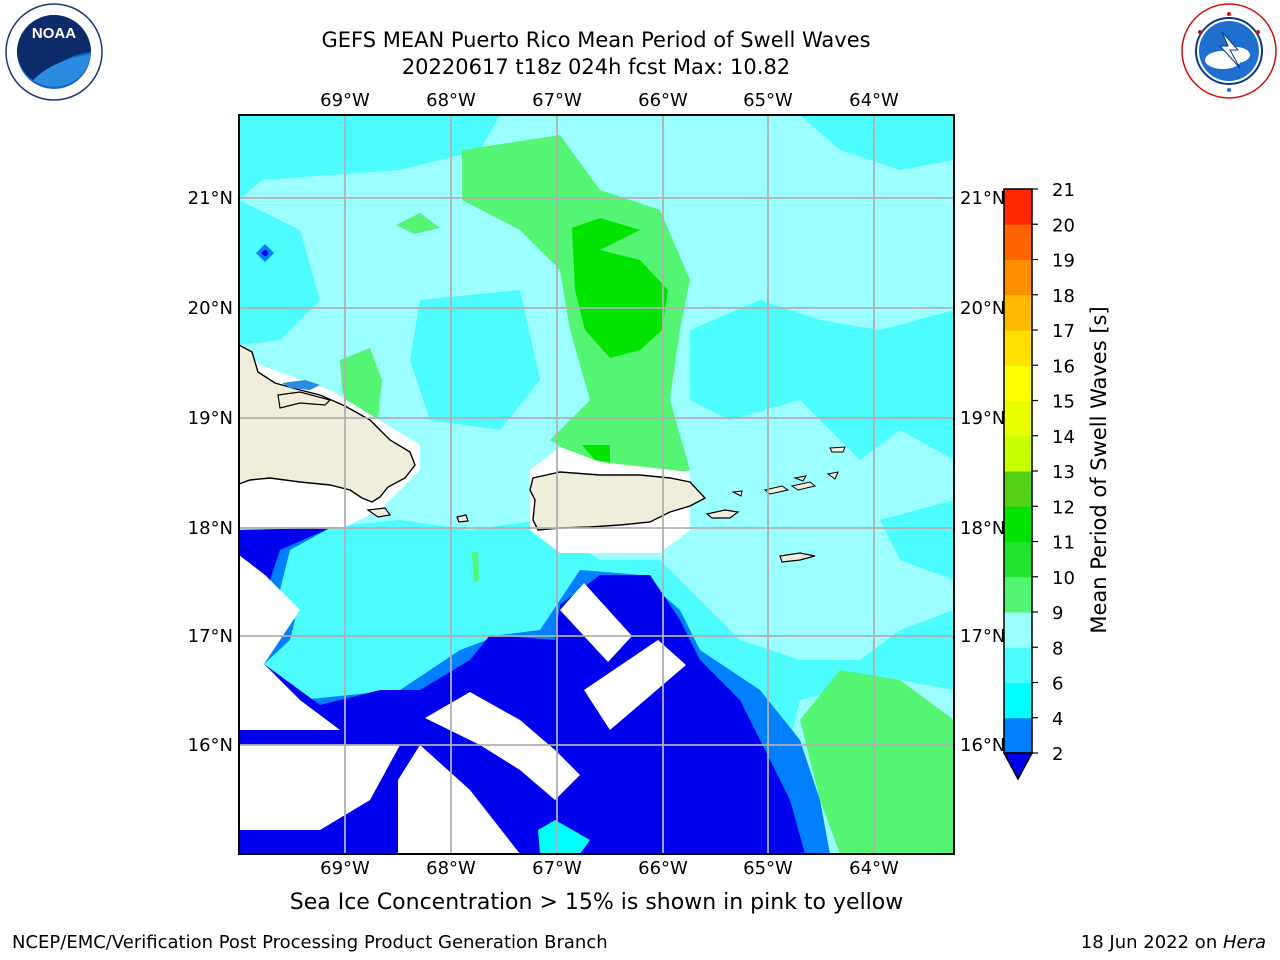  What do you see at coordinates (1057, 648) in the screenshot?
I see `colorbar-tick-label: 8` at bounding box center [1057, 648].